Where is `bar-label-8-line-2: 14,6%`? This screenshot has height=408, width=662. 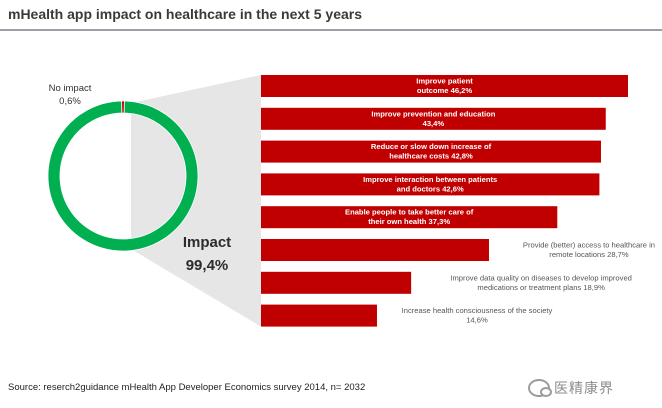 bar-label-8-line-2: 14,6% is located at coordinates (477, 320).